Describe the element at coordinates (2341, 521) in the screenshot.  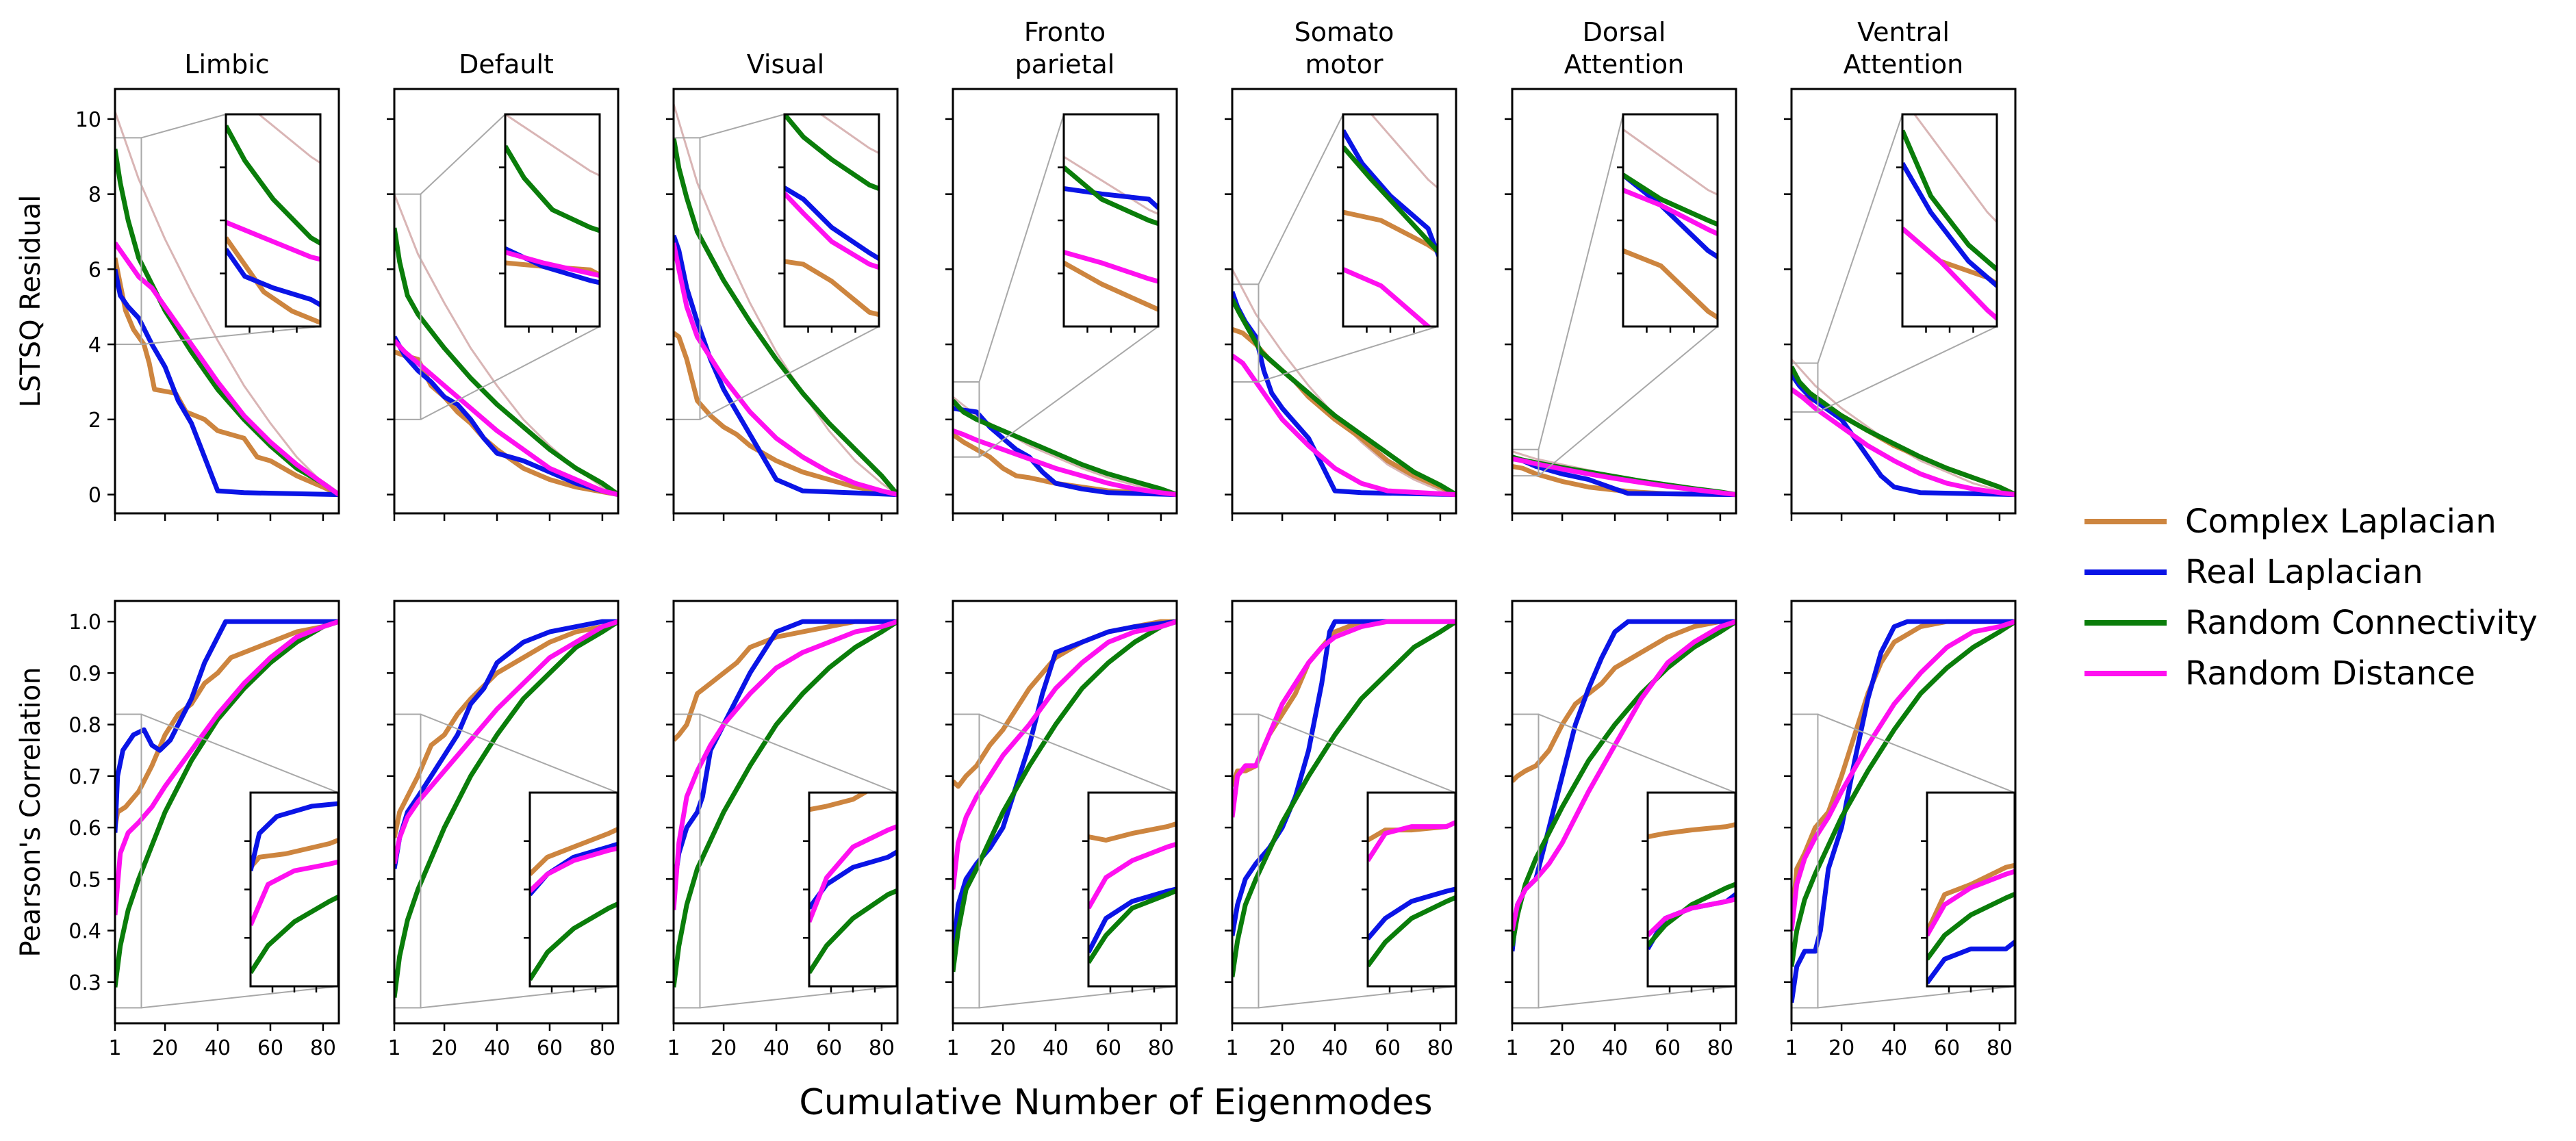
I see `legend-label: Complex Laplacian` at that location.